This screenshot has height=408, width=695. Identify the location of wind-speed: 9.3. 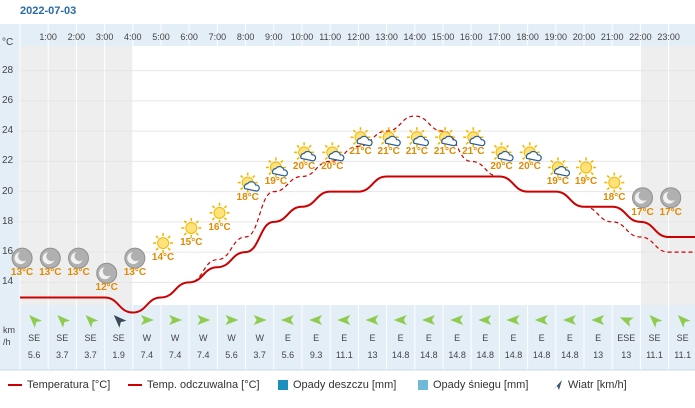
(316, 355).